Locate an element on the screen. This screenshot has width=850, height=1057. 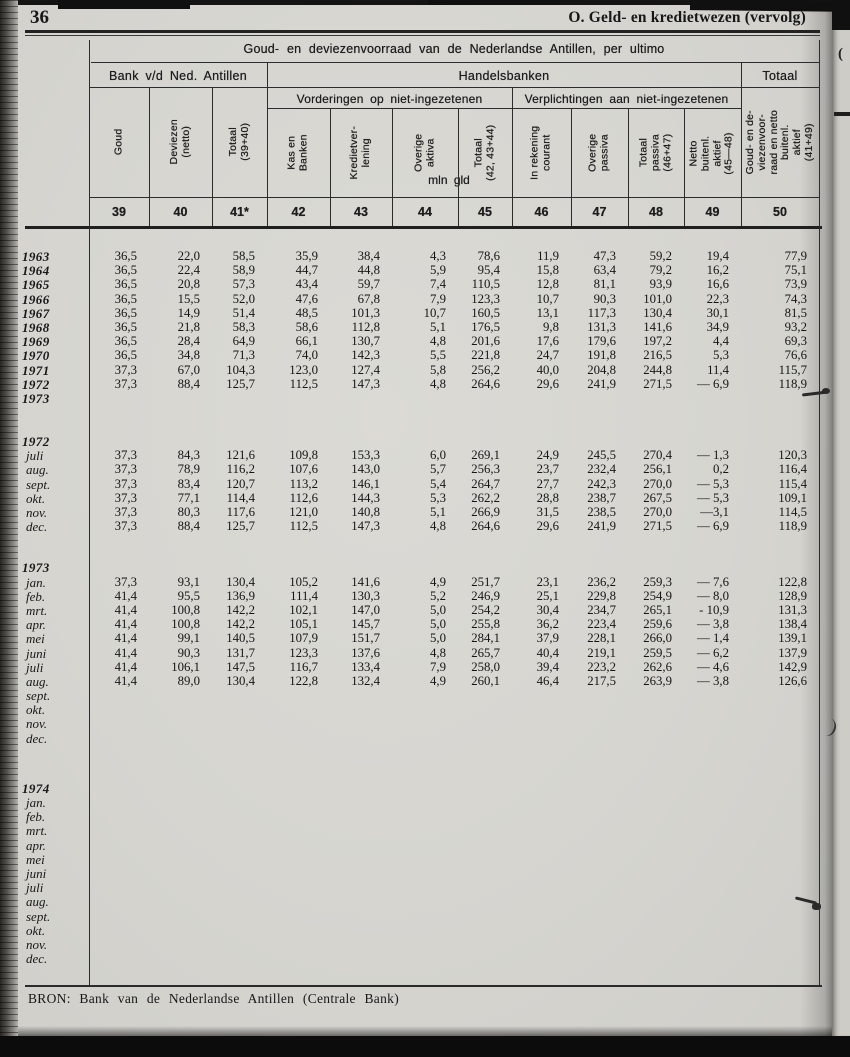
data-cell: 114,5 is located at coordinates (792, 512).